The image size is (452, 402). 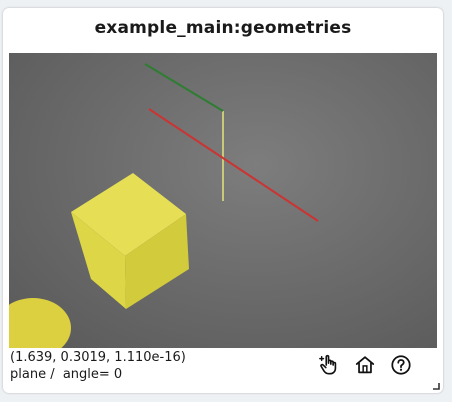 I want to click on resize-grip-icon, so click(x=436, y=386).